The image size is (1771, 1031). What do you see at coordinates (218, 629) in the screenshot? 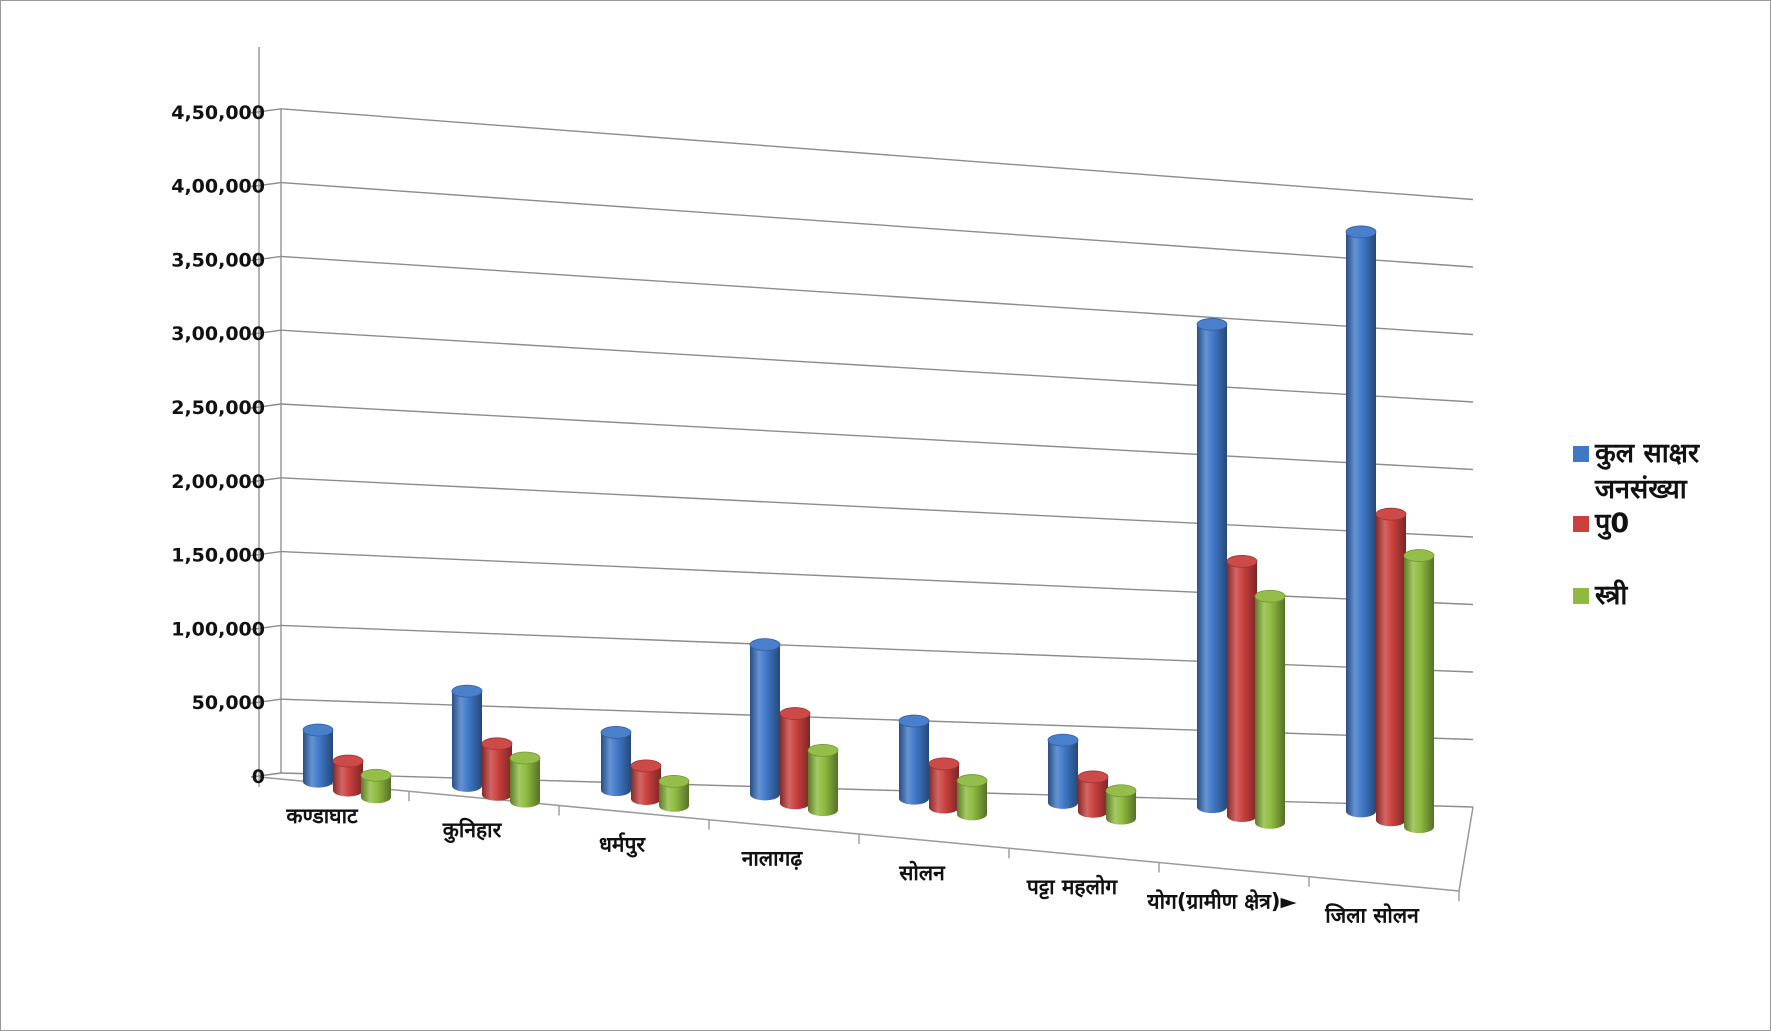
I see `y-tick-label: 1,00,000` at bounding box center [218, 629].